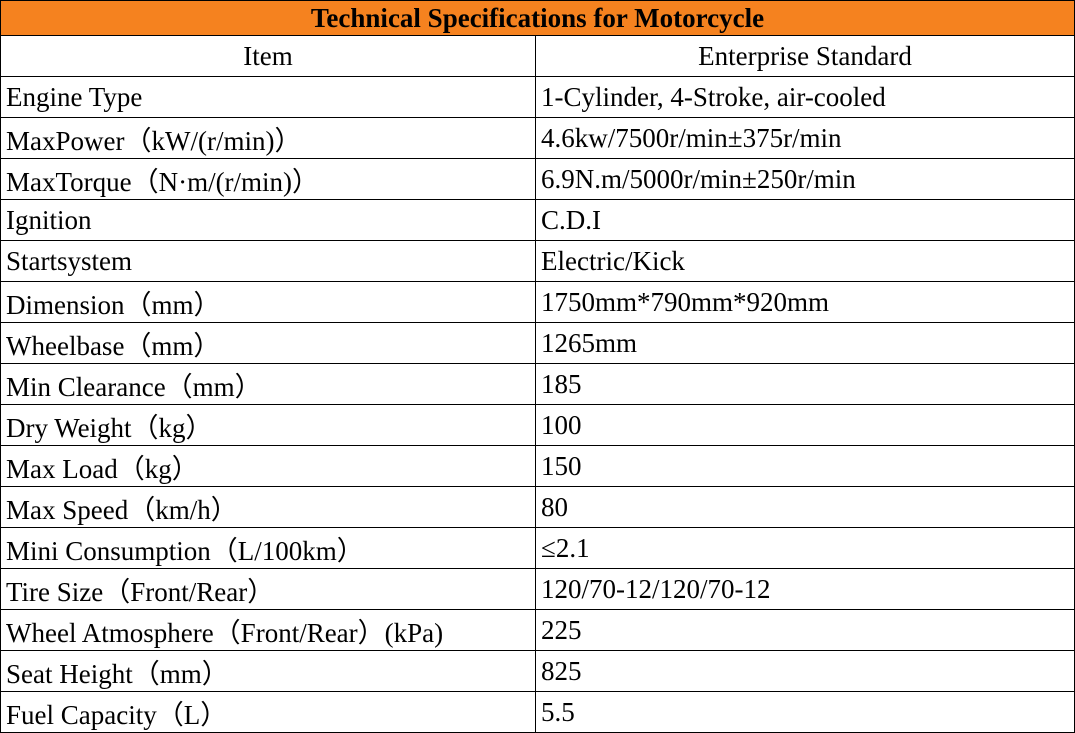 This screenshot has height=733, width=1075. What do you see at coordinates (537, 630) in the screenshot?
I see `table-row: Wheel Atmosphere（Front/Rear）(kPa) 225` at bounding box center [537, 630].